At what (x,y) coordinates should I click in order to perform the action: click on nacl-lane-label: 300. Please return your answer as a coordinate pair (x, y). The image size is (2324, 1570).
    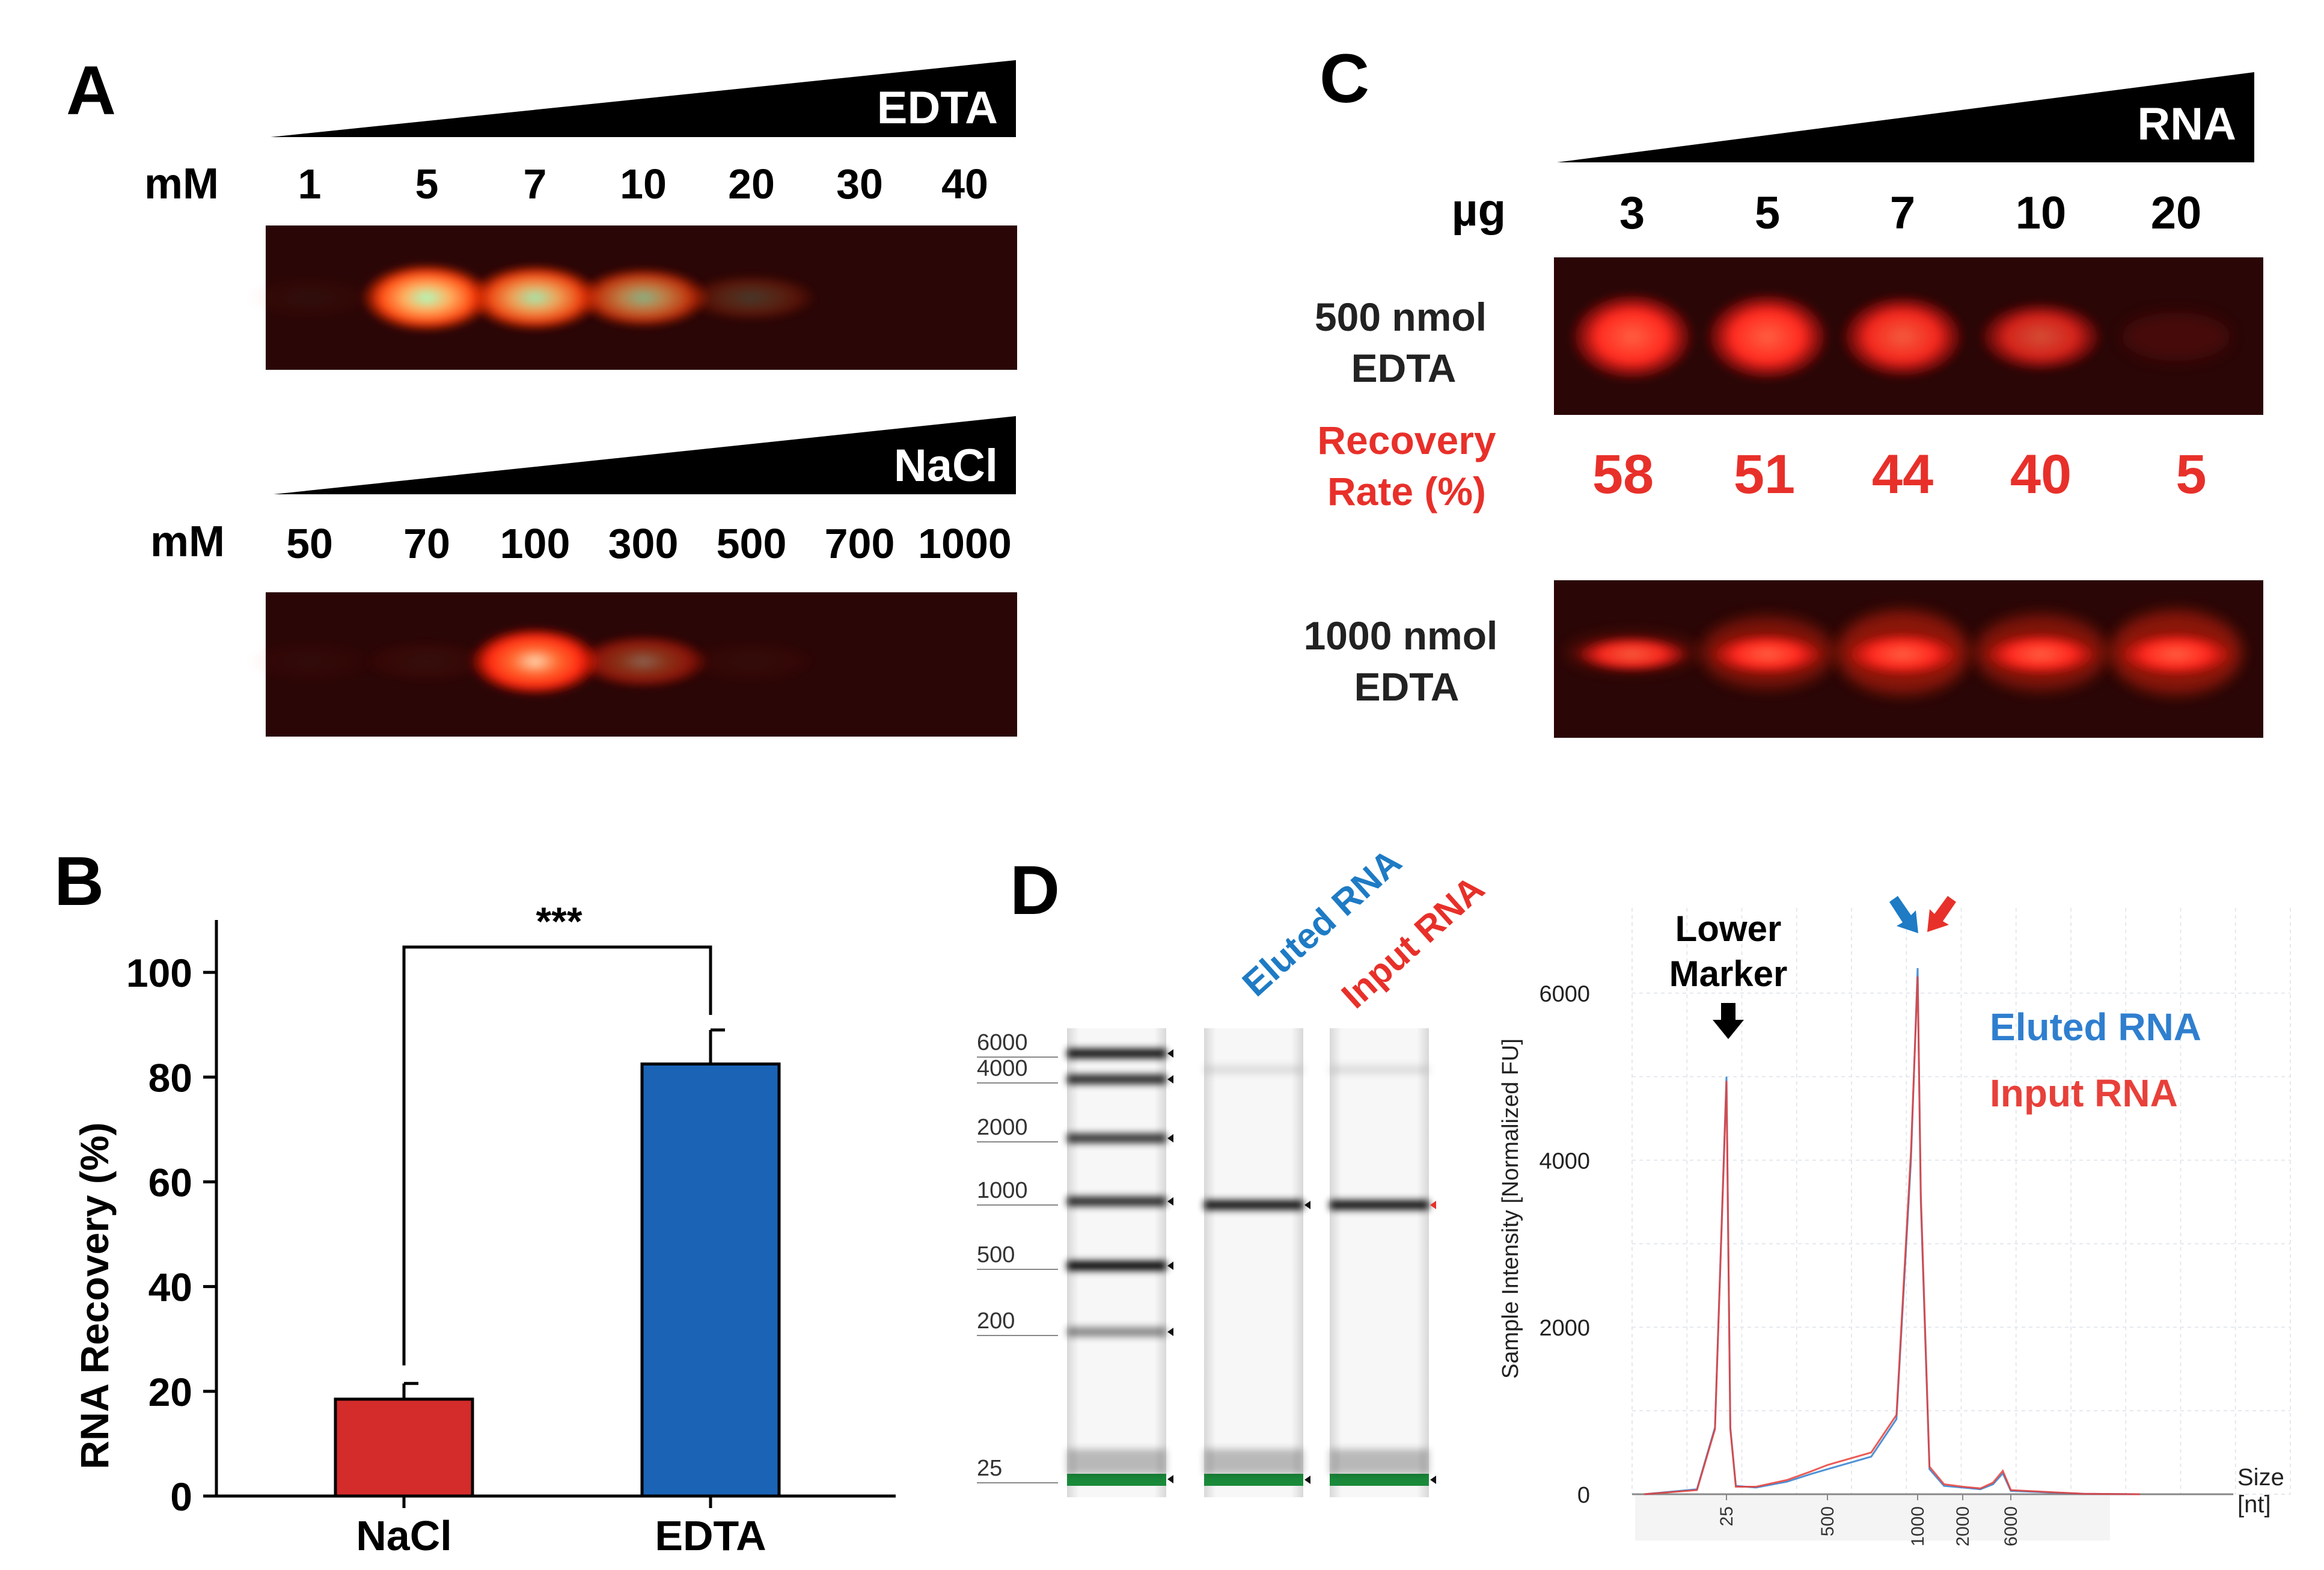
    Looking at the image, I should click on (644, 543).